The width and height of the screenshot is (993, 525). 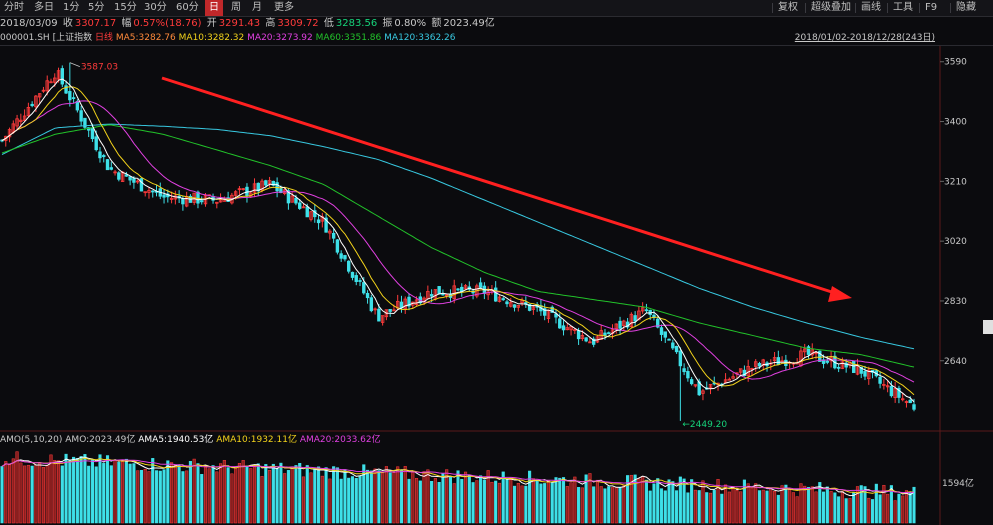 What do you see at coordinates (236, 7) in the screenshot?
I see `period-tab-8: 周` at bounding box center [236, 7].